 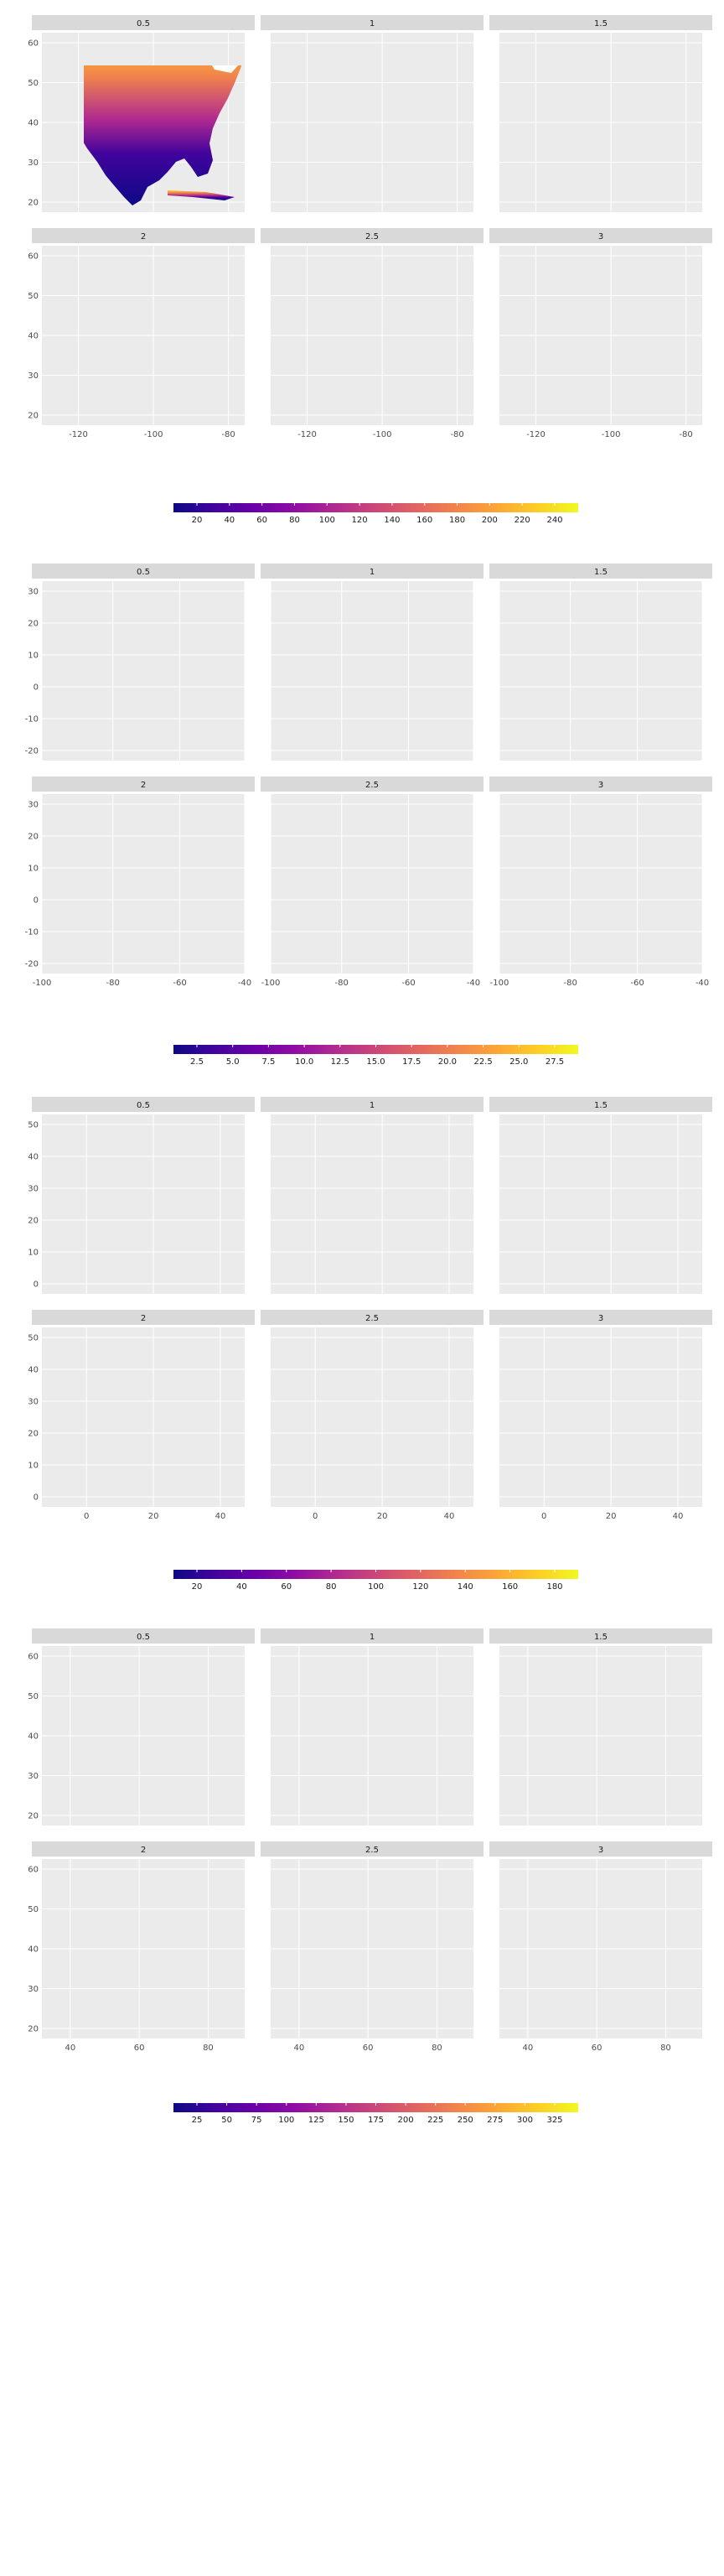 I want to click on legend-tick-label: 80, so click(x=331, y=1587).